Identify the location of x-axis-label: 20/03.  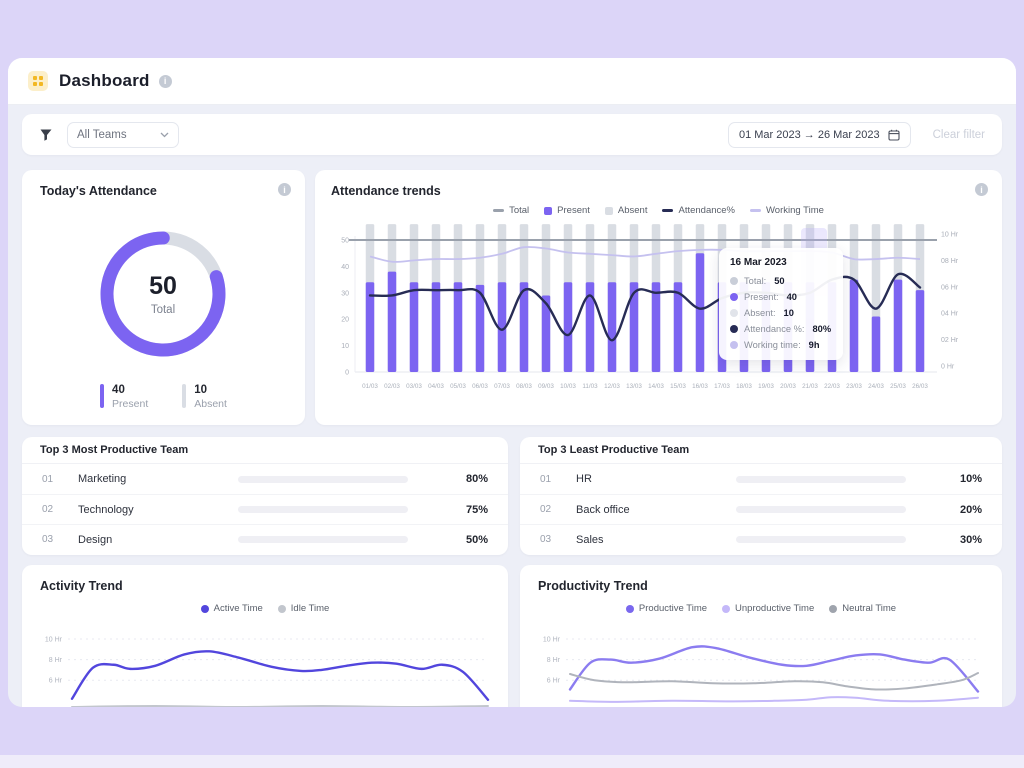
(788, 386).